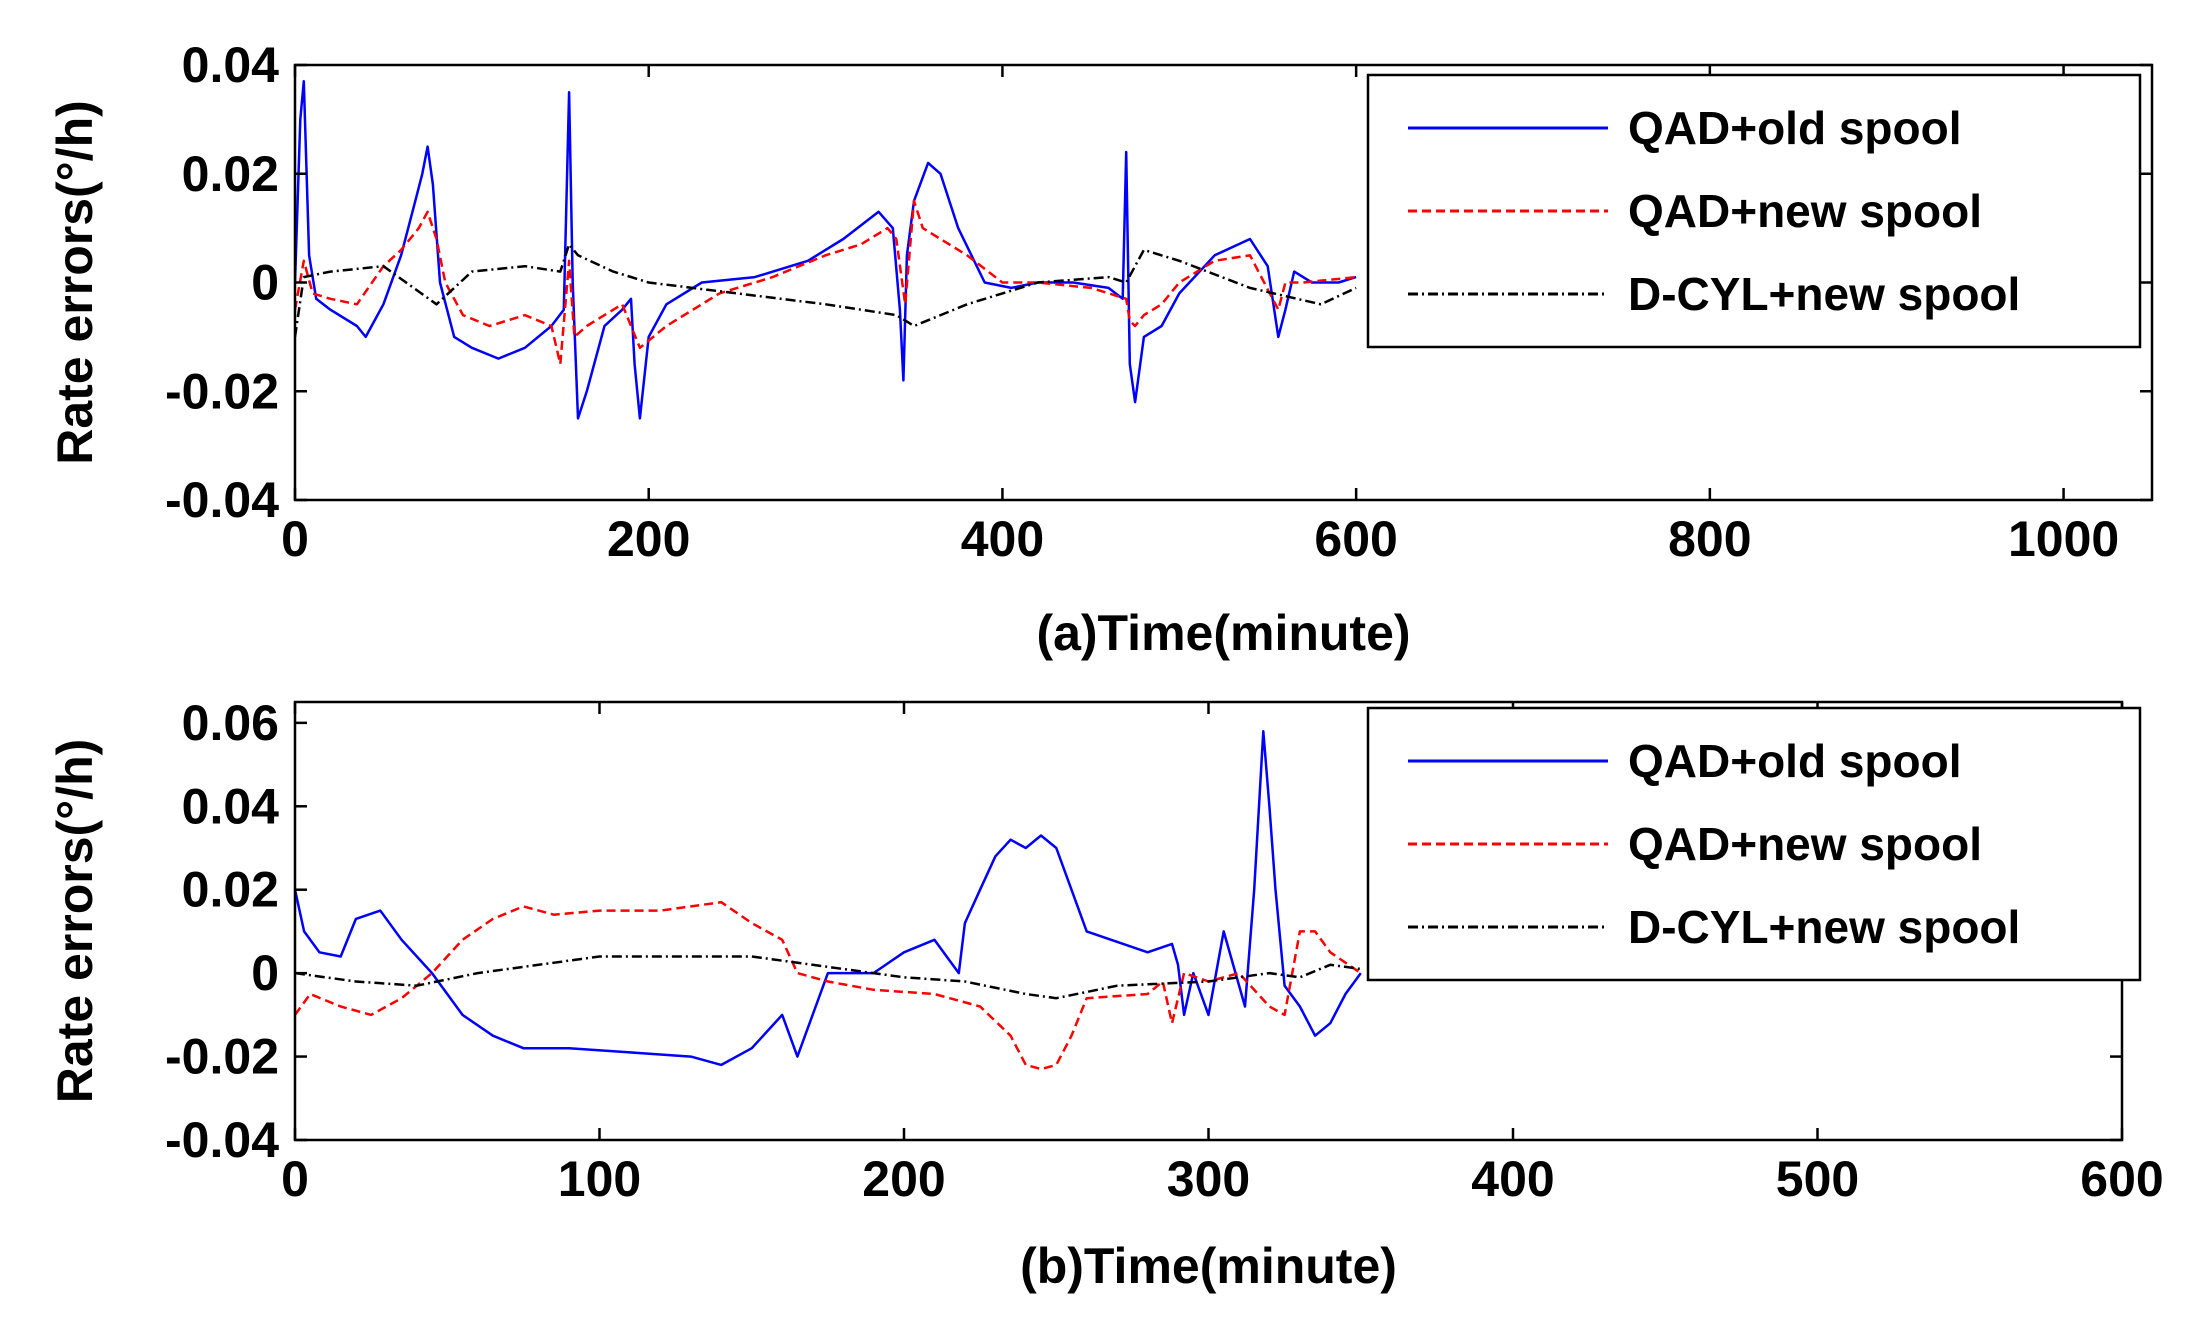  Describe the element at coordinates (2063, 539) in the screenshot. I see `x-tick-label: 1000` at that location.